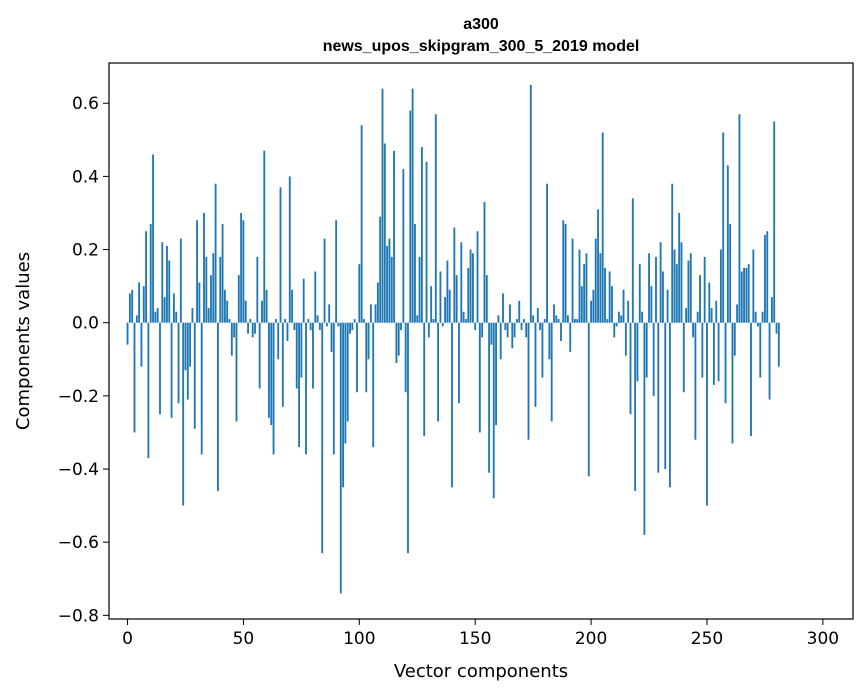 The height and width of the screenshot is (696, 867). Describe the element at coordinates (85, 177) in the screenshot. I see `y-tick-label: 0.4` at that location.